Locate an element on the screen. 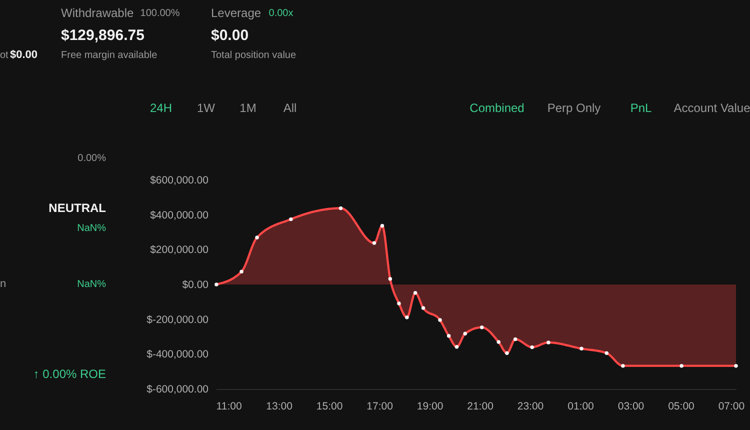 Image resolution: width=750 pixels, height=430 pixels. x-tick-label: 01:00 is located at coordinates (581, 406).